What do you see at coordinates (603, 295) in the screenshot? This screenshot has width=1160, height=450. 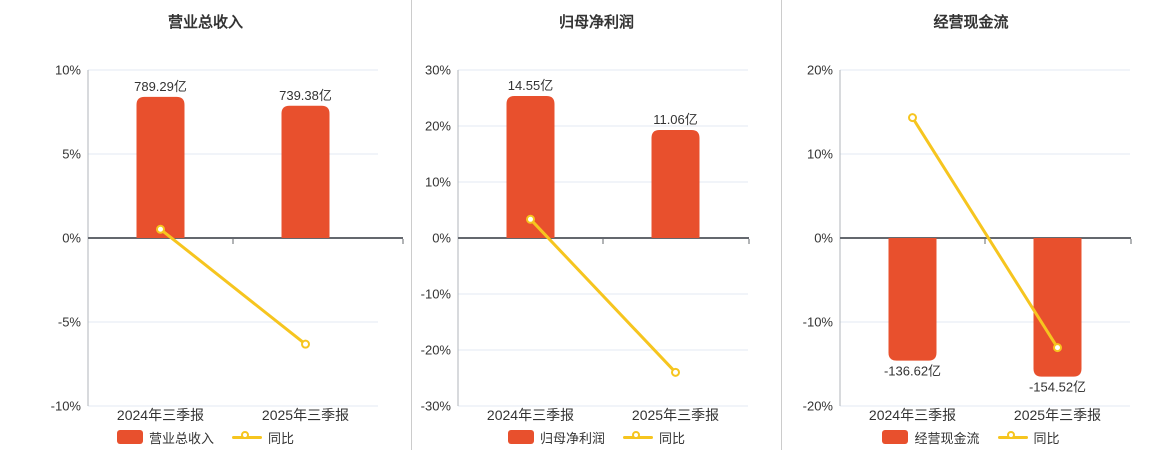 I see `net-profit-yoy-line` at bounding box center [603, 295].